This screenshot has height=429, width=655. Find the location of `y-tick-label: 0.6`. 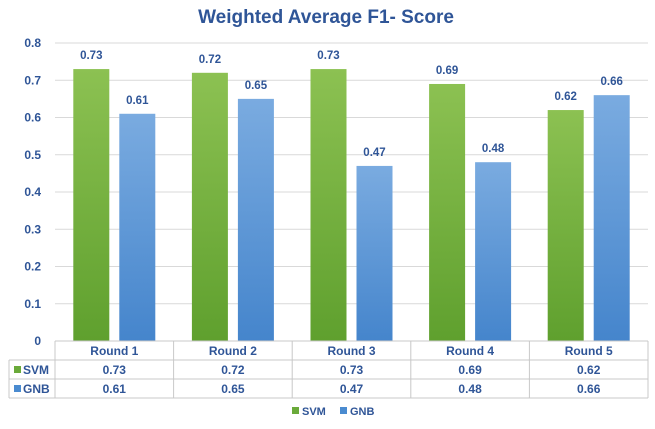

y-tick-label: 0.6 is located at coordinates (32, 118).